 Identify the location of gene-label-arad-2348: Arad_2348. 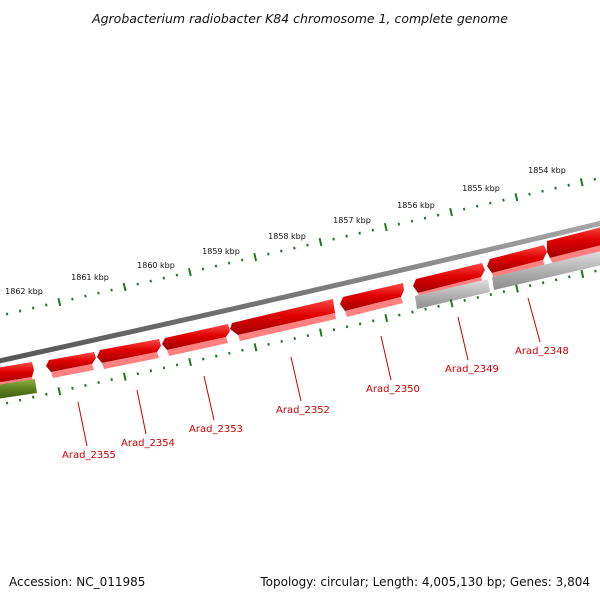
(542, 351).